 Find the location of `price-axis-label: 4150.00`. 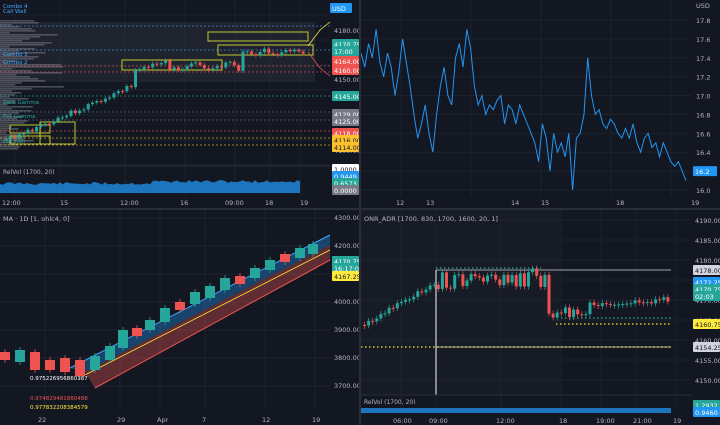

price-axis-label: 4150.00 is located at coordinates (346, 80).